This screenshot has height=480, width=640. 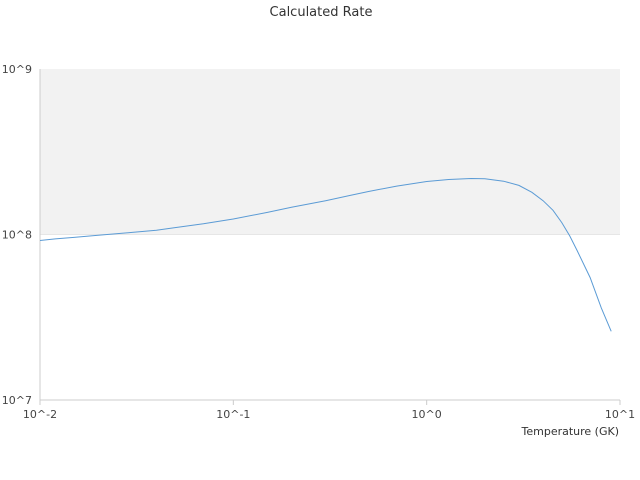 I want to click on x-tick-label-3: 10^1, so click(x=620, y=414).